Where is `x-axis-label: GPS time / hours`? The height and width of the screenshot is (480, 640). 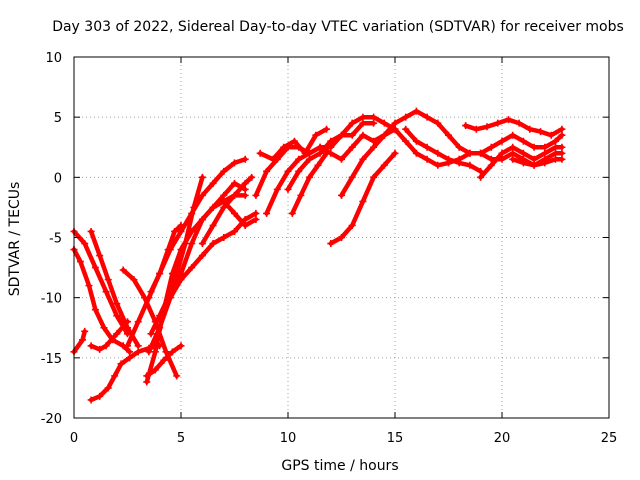
x-axis-label: GPS time / hours is located at coordinates (339, 466).